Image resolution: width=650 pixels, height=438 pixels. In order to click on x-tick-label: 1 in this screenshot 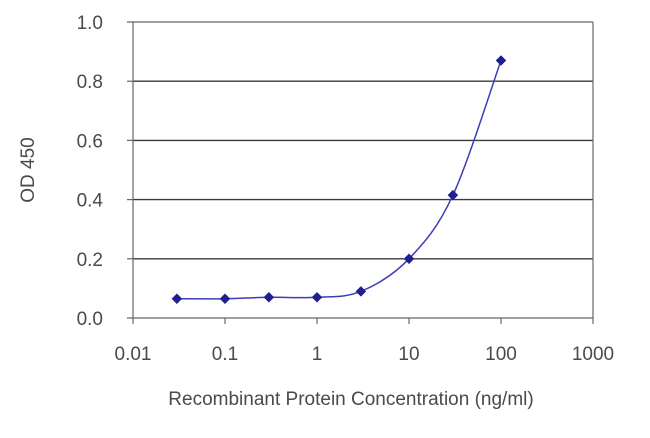, I will do `click(317, 354)`.